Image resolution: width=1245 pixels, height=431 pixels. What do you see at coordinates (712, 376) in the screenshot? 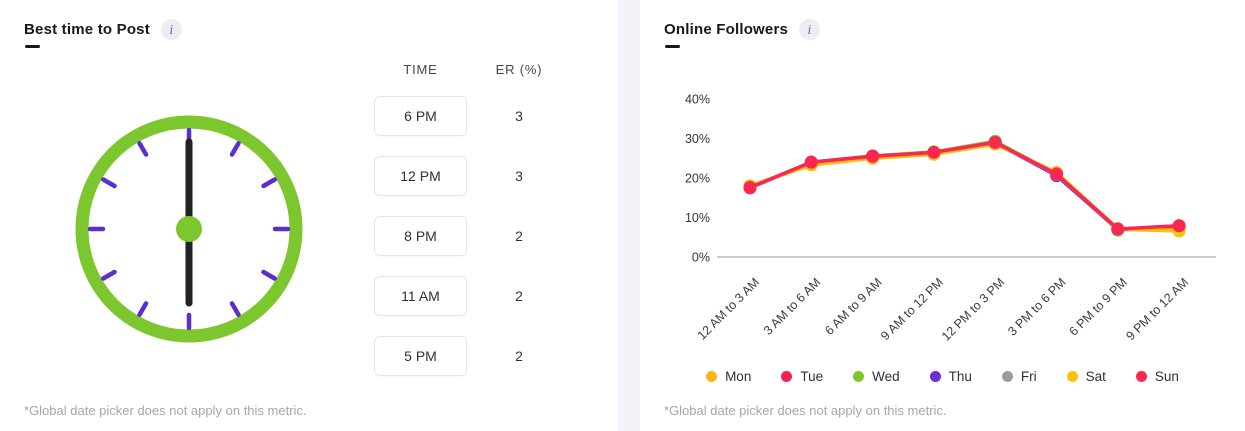
I see `legend-dot-Mon` at bounding box center [712, 376].